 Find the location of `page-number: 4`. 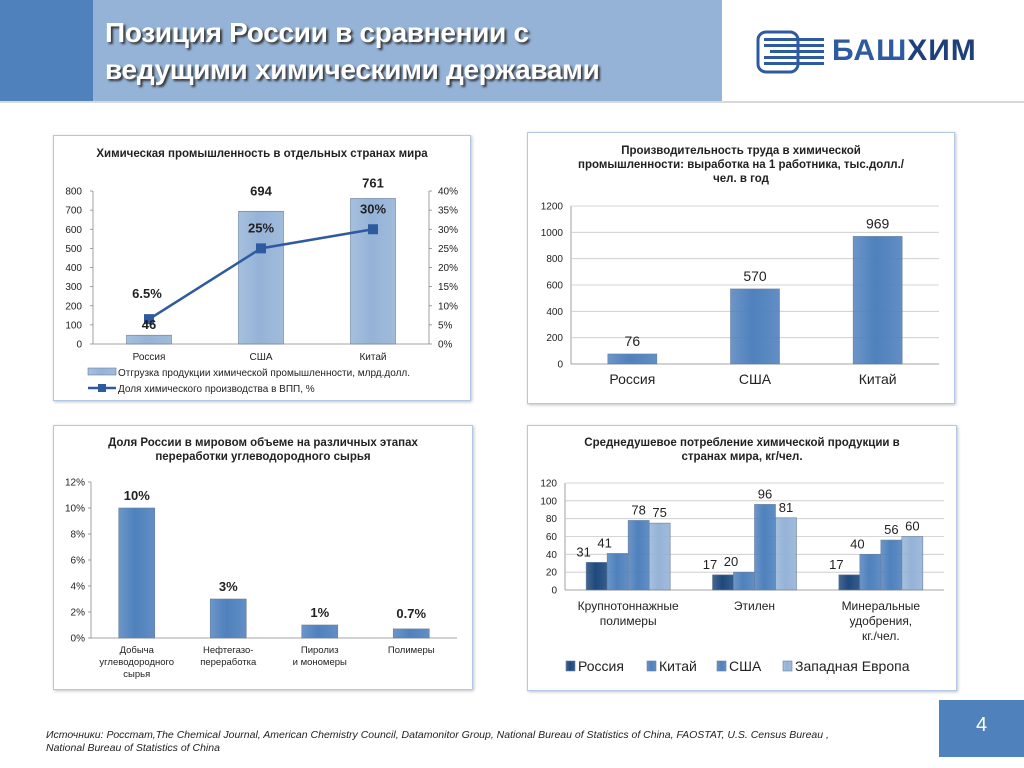

page-number: 4 is located at coordinates (981, 728).